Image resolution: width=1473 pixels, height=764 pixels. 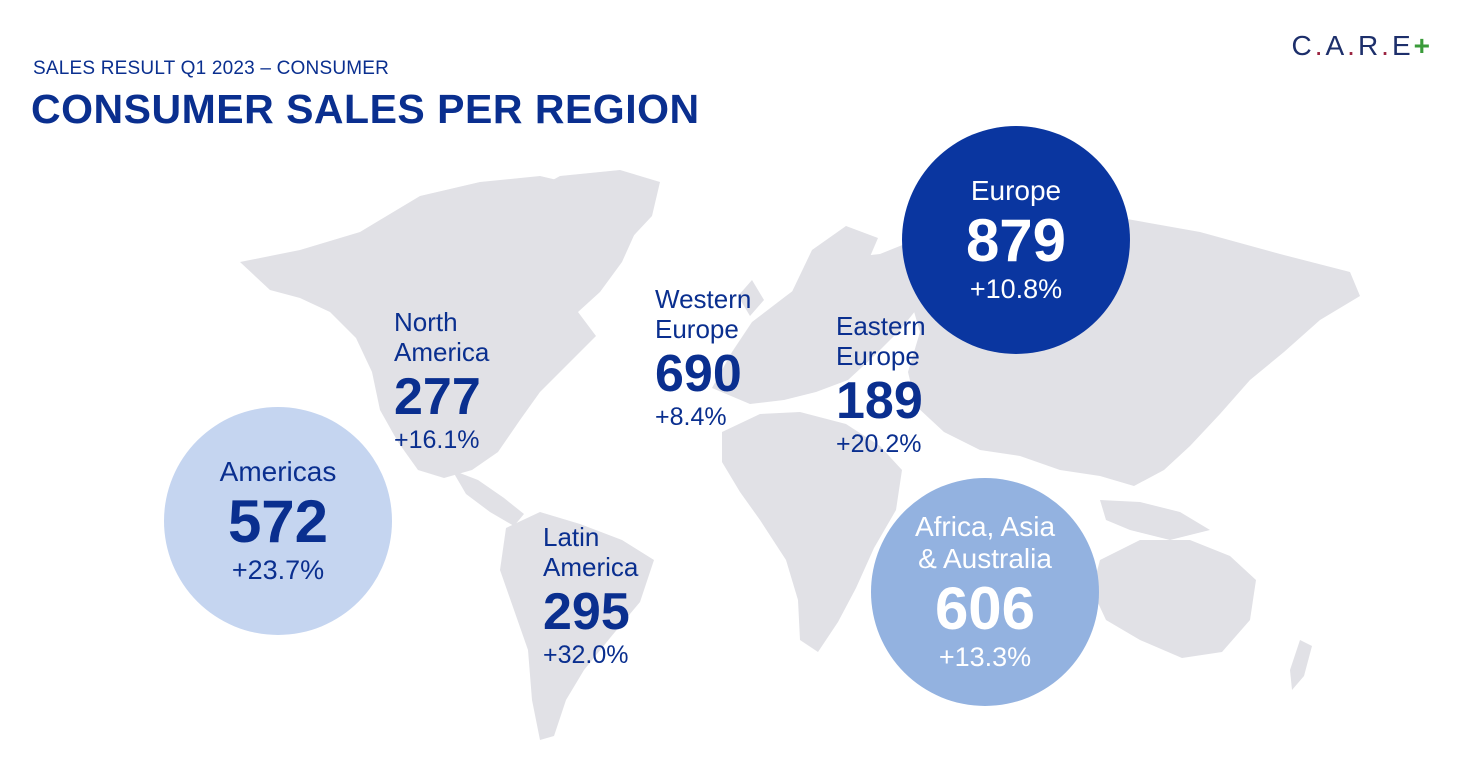 I want to click on region-name: North, so click(x=426, y=322).